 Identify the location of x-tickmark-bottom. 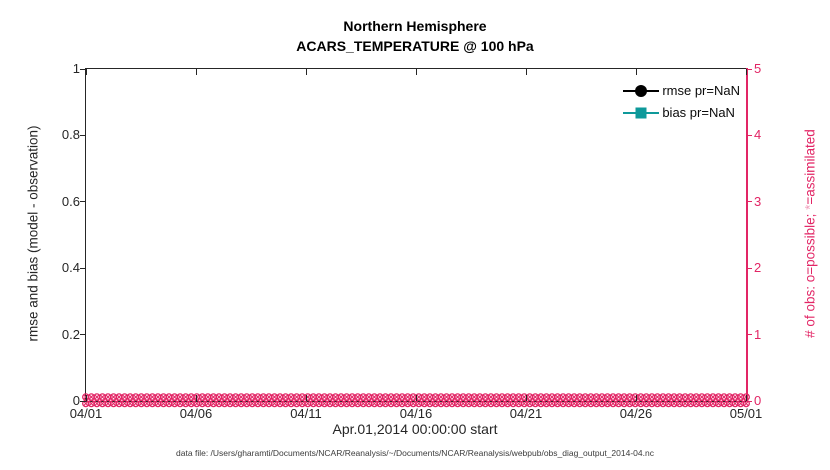
(306, 398).